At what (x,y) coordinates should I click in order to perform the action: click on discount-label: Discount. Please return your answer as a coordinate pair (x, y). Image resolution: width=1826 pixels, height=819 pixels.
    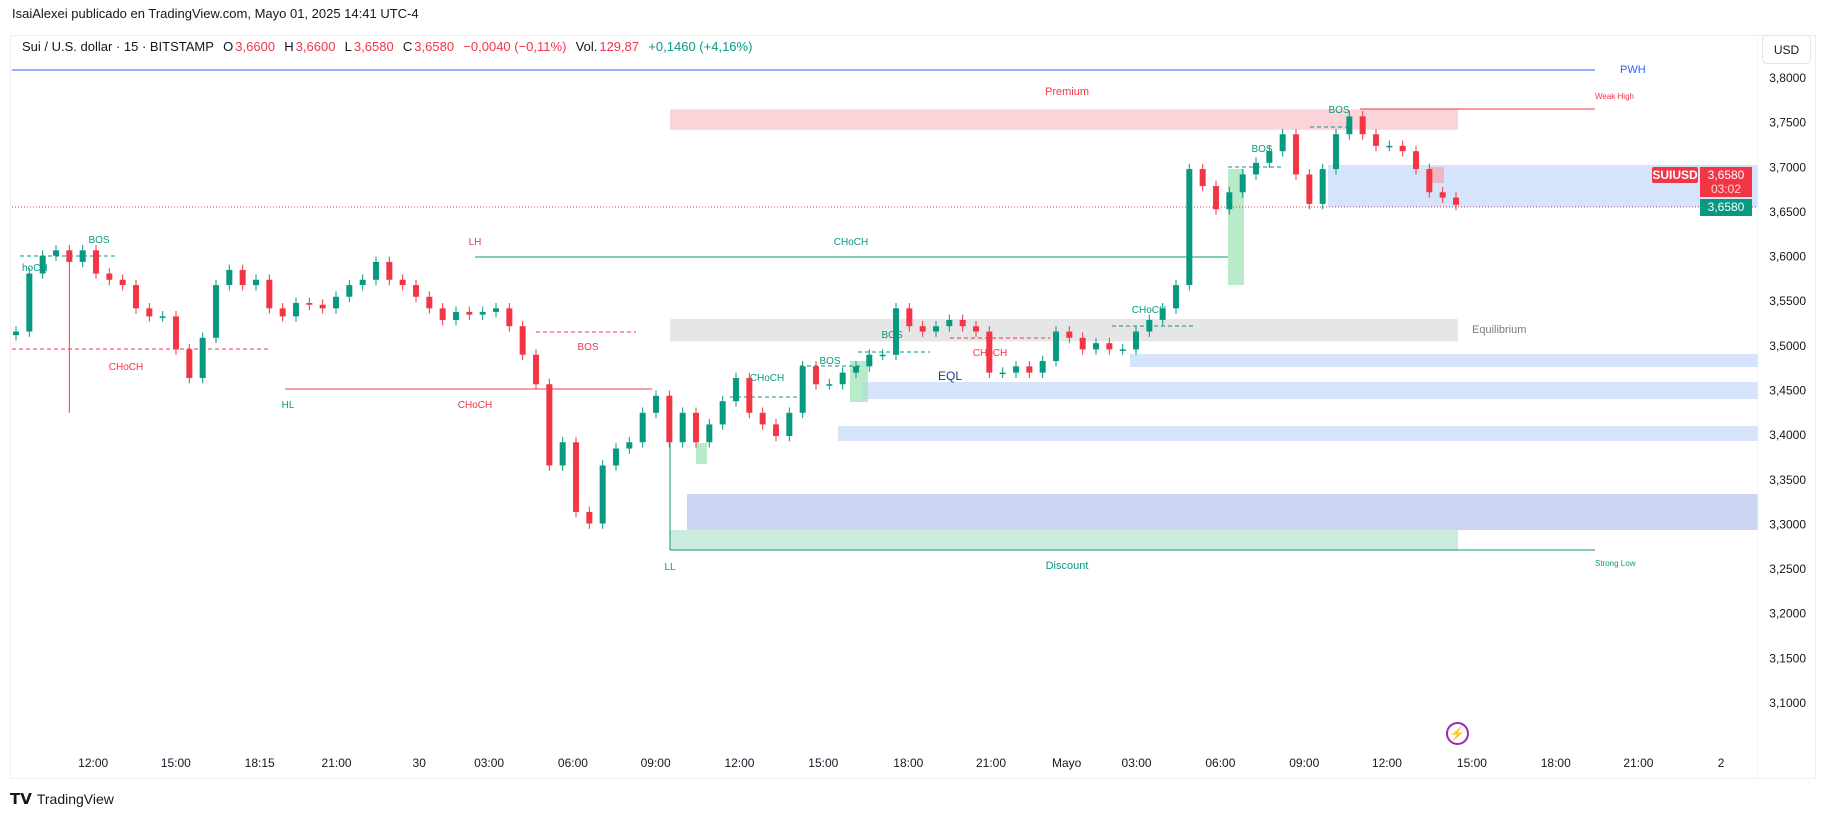
    Looking at the image, I should click on (1067, 566).